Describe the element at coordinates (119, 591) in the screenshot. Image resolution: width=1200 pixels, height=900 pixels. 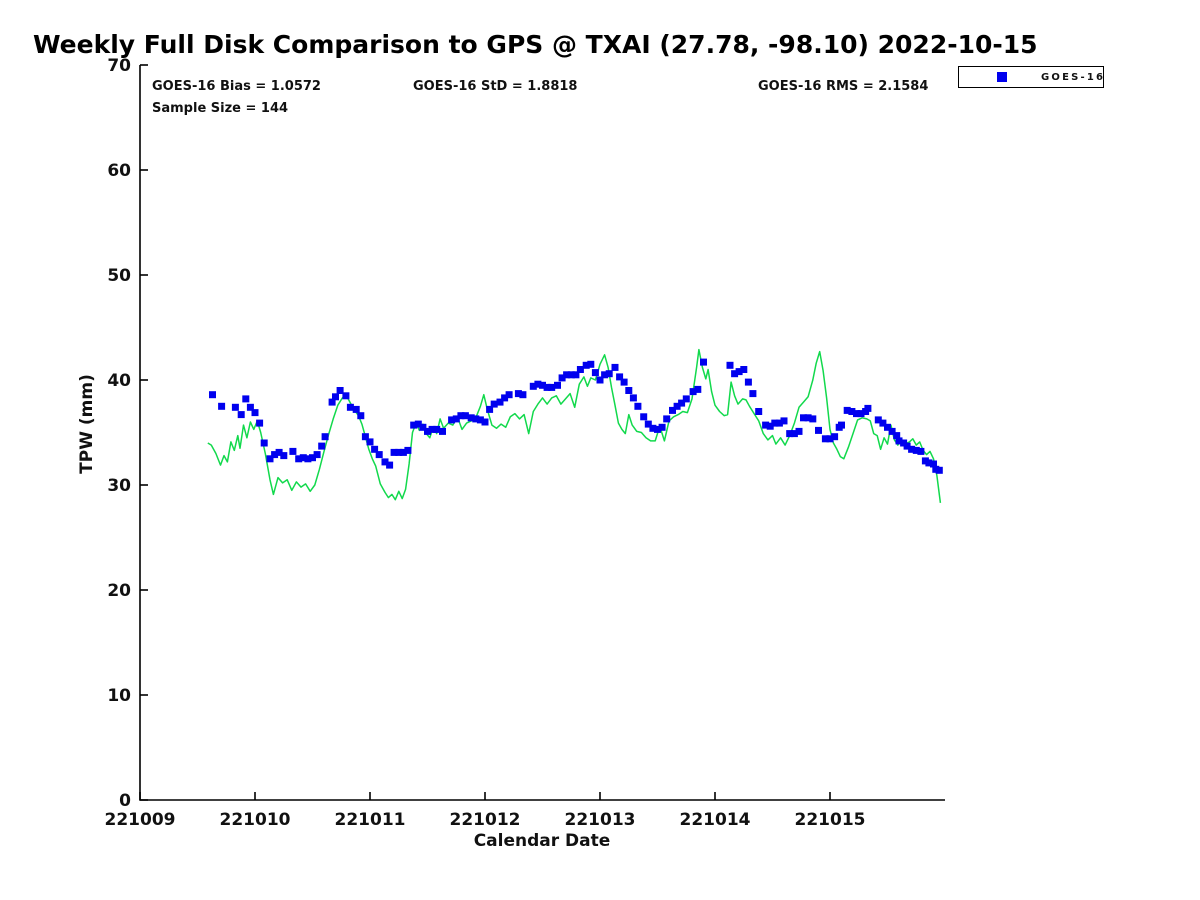
I see `y-tick-label: 20` at that location.